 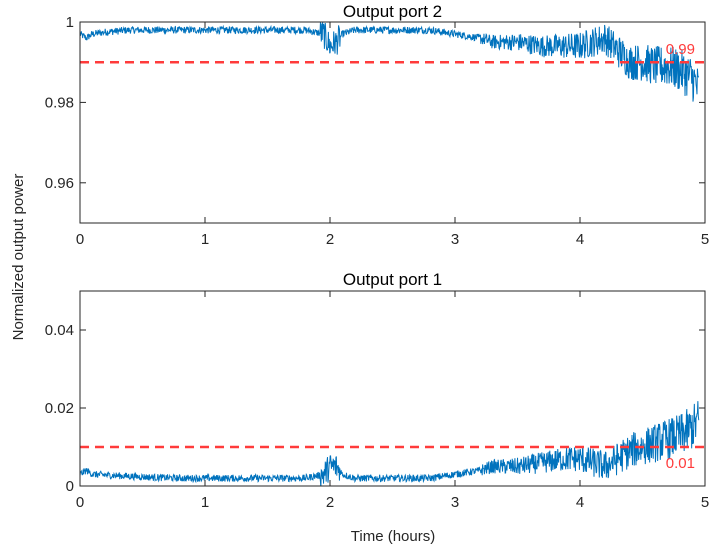 I want to click on threshold-label: 0.99, so click(x=680, y=49).